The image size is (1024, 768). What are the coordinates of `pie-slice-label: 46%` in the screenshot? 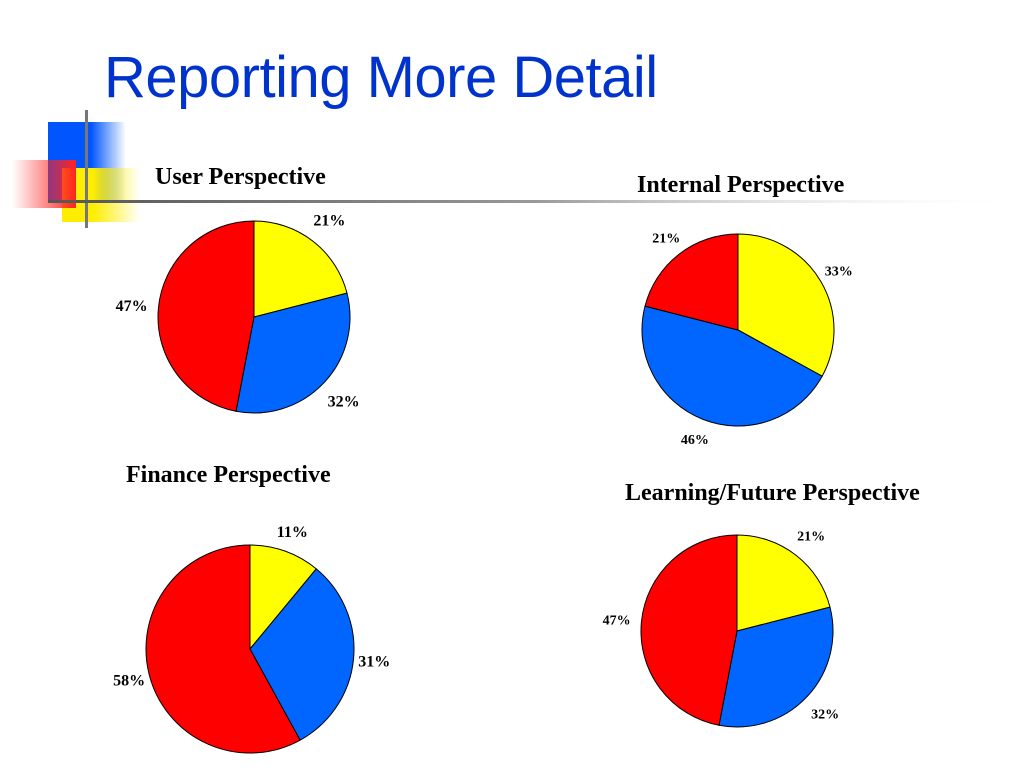 It's located at (695, 440).